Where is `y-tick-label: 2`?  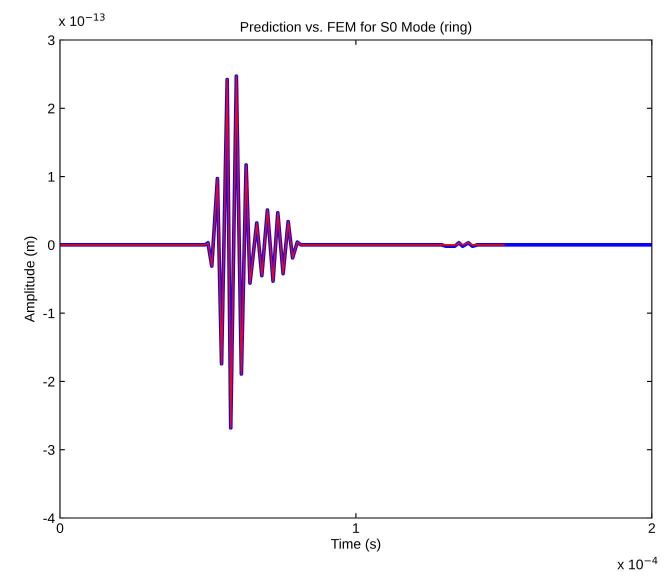
y-tick-label: 2 is located at coordinates (51, 109).